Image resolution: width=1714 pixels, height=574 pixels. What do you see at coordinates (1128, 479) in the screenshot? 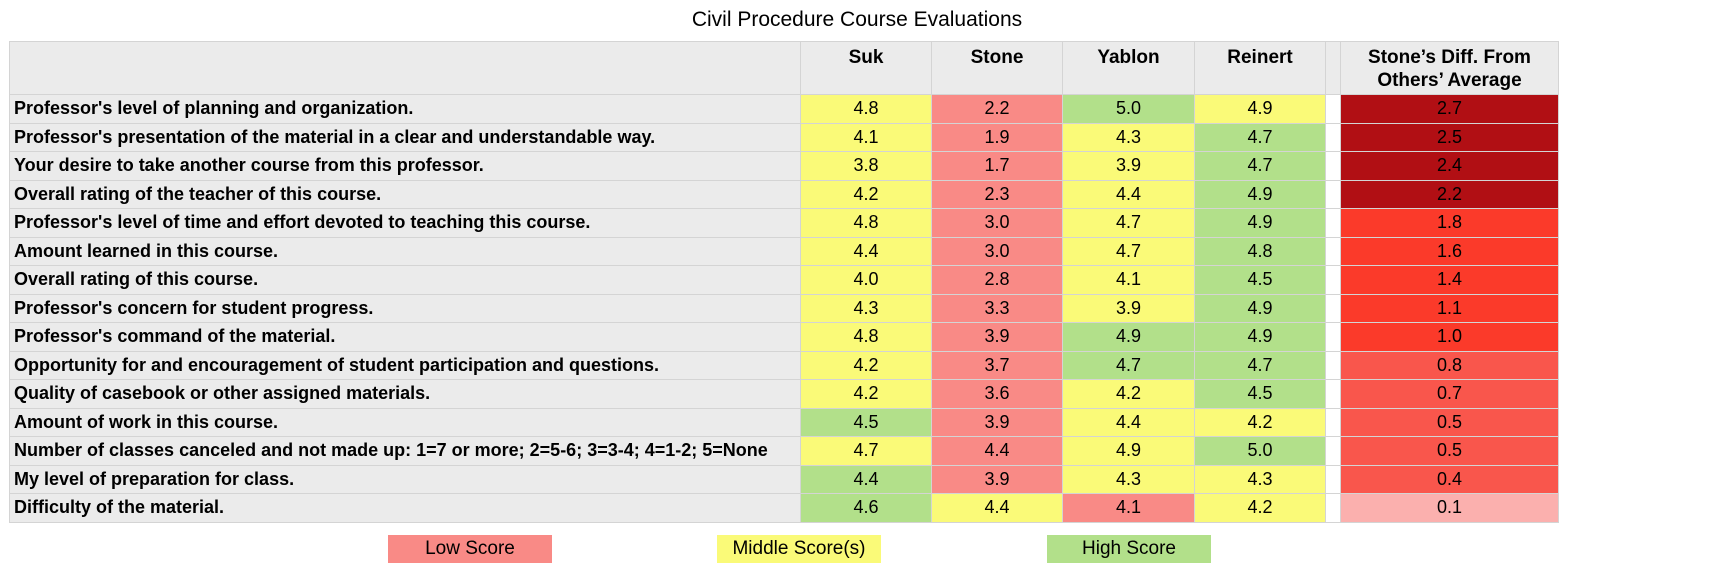
I see `score-cell-yablon: 4.3` at bounding box center [1128, 479].